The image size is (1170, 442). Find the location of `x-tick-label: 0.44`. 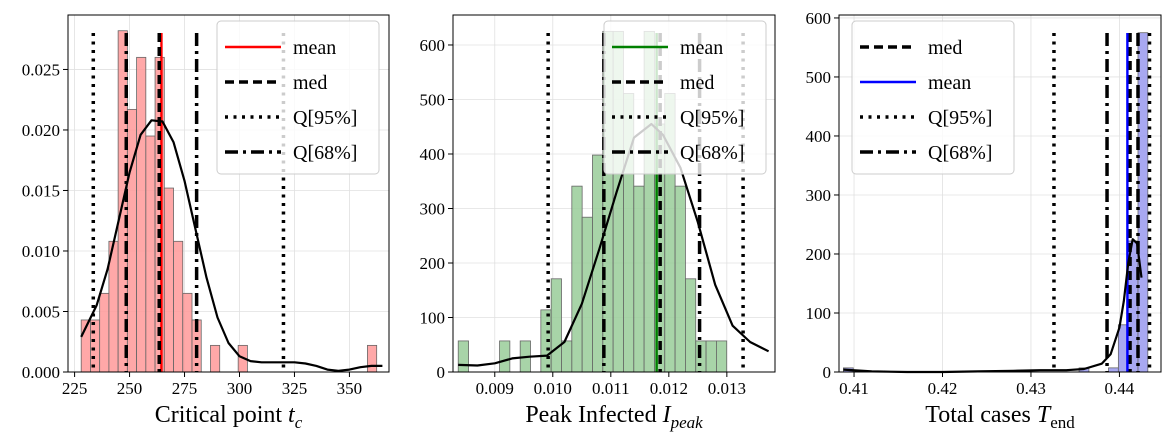

x-tick-label: 0.44 is located at coordinates (1120, 388).